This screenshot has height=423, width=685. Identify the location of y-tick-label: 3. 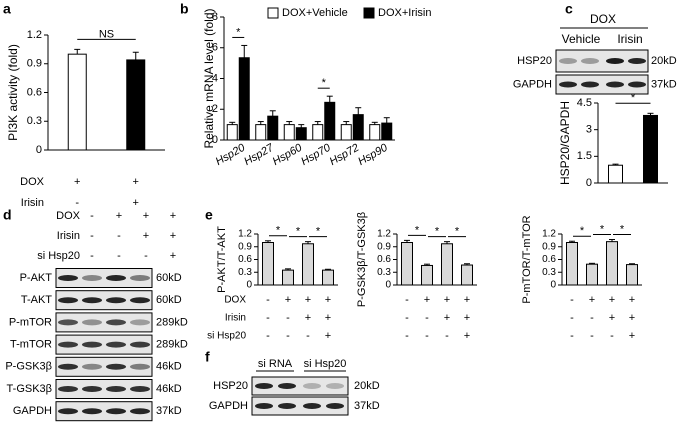
(589, 130).